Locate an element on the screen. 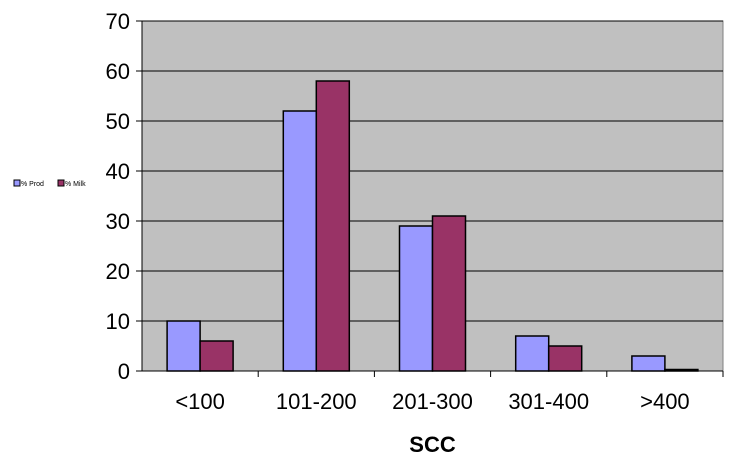 This screenshot has height=460, width=735. x-tick-labels: <100 101-200 201-300 301-400 >400 is located at coordinates (432, 401).